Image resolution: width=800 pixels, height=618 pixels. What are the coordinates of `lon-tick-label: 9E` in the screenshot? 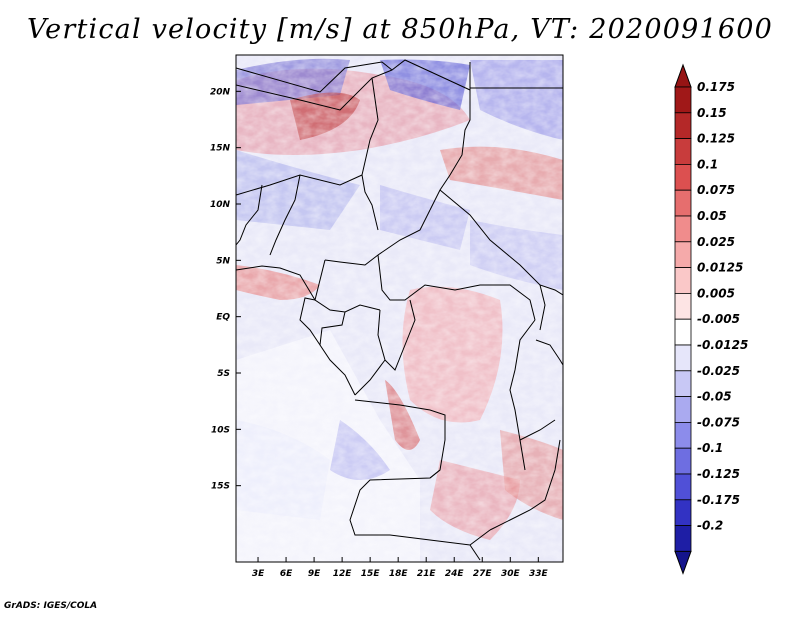 It's located at (314, 574).